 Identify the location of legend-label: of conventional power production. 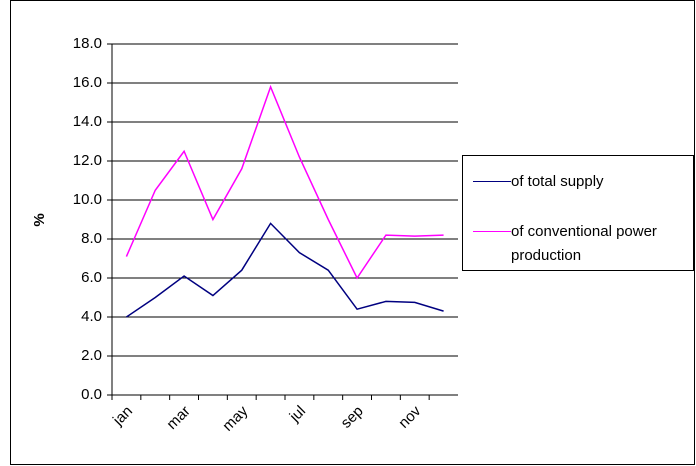
(584, 243).